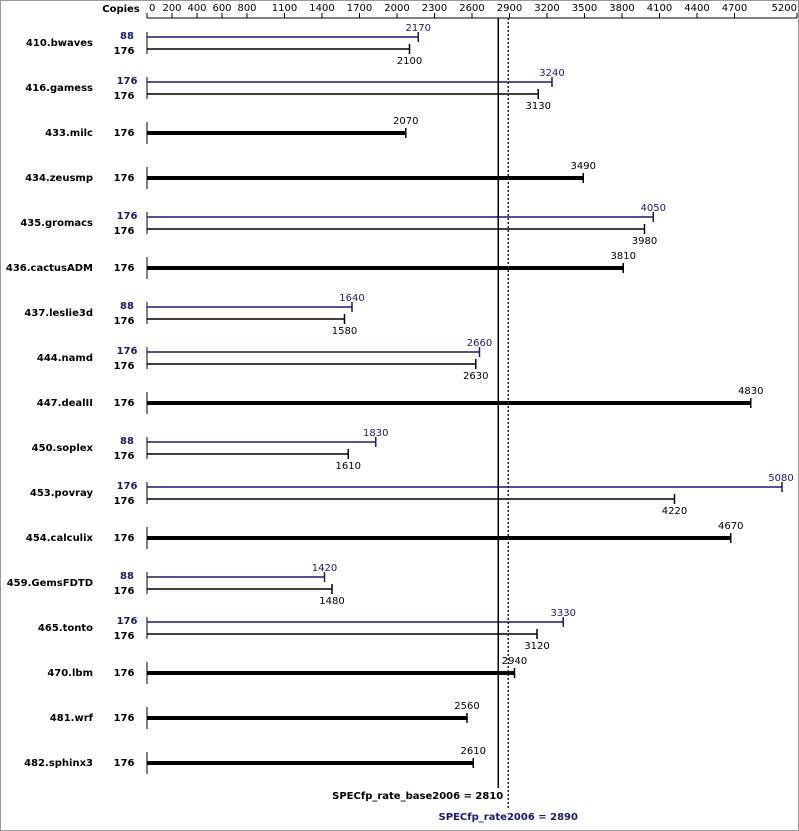 The width and height of the screenshot is (799, 831). What do you see at coordinates (246, 8) in the screenshot?
I see `x-tick-label: 800` at bounding box center [246, 8].